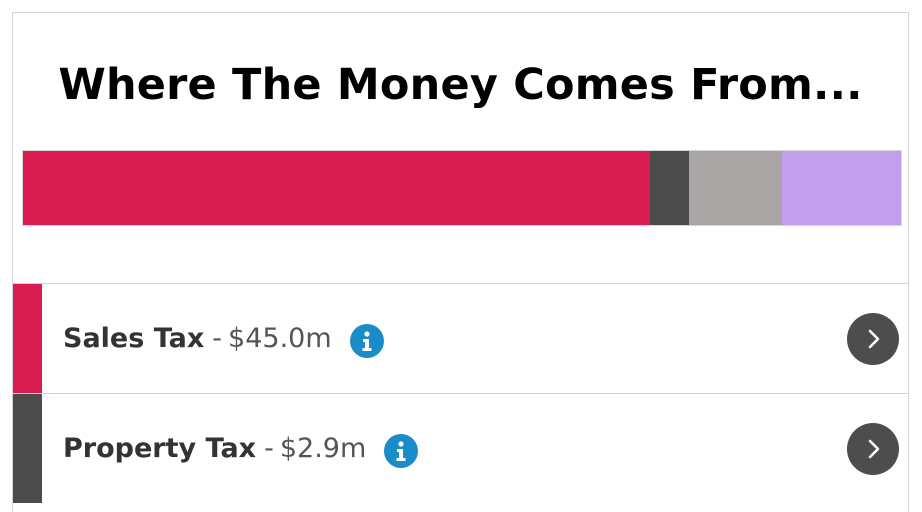  I want to click on revenue-stacked-bar, so click(462, 188).